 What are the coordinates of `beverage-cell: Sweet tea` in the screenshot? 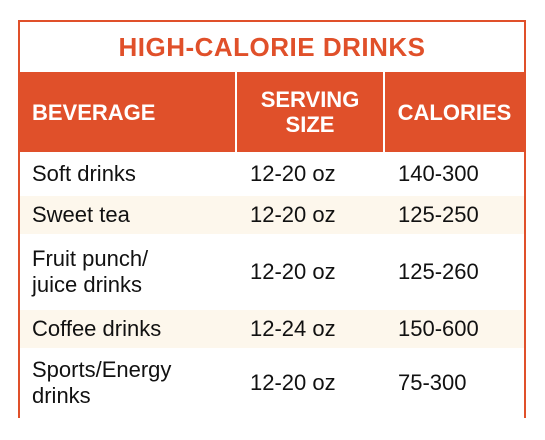 It's located at (128, 215).